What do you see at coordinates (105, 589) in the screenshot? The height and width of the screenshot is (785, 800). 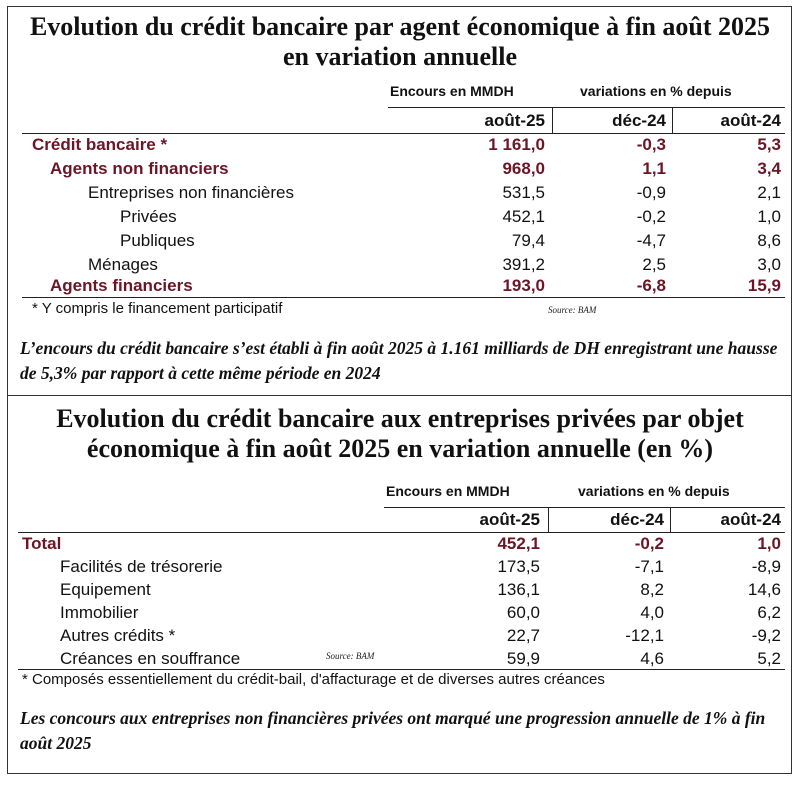 I see `table2-row-label: Equipement` at bounding box center [105, 589].